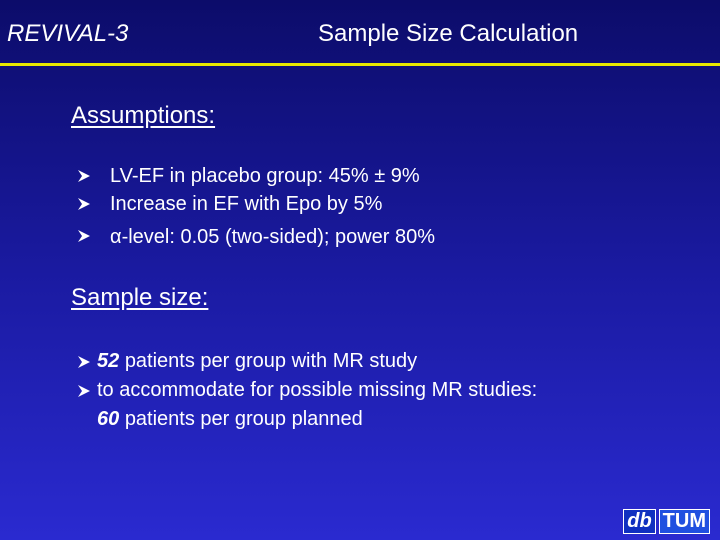  I want to click on logo-tum: TUM, so click(684, 521).